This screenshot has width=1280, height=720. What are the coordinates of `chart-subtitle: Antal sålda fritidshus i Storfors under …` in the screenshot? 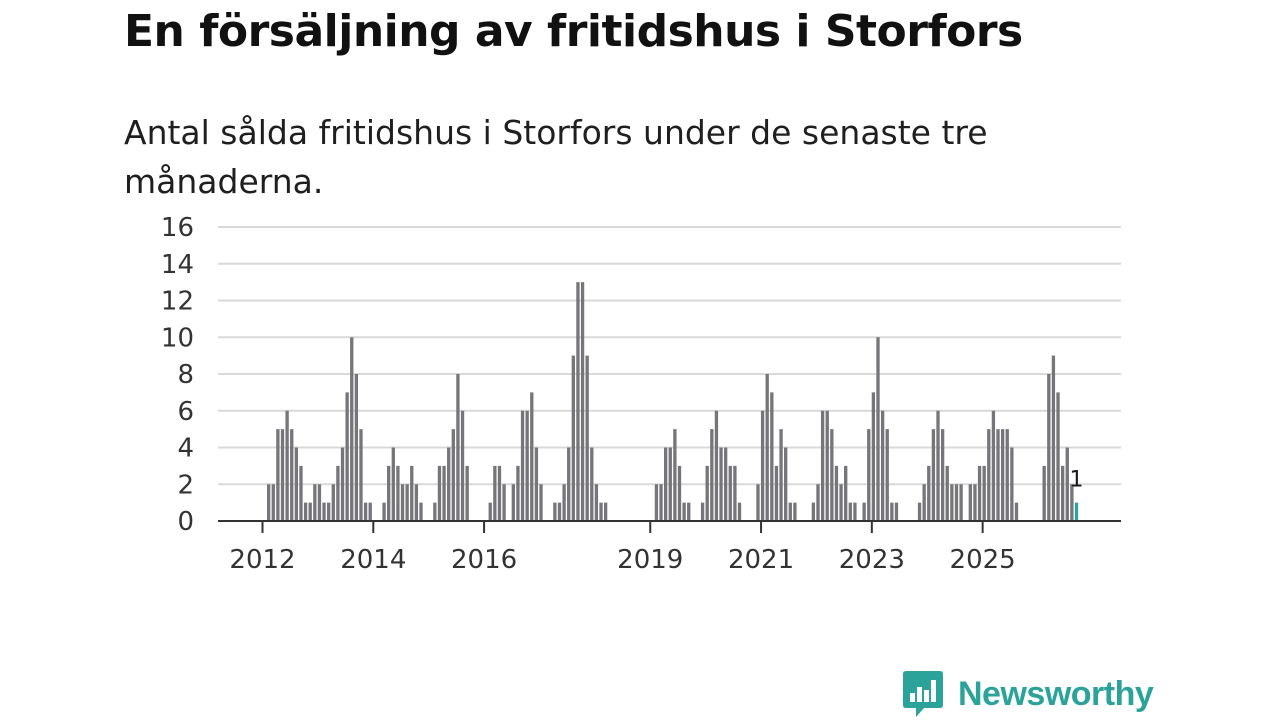 It's located at (556, 157).